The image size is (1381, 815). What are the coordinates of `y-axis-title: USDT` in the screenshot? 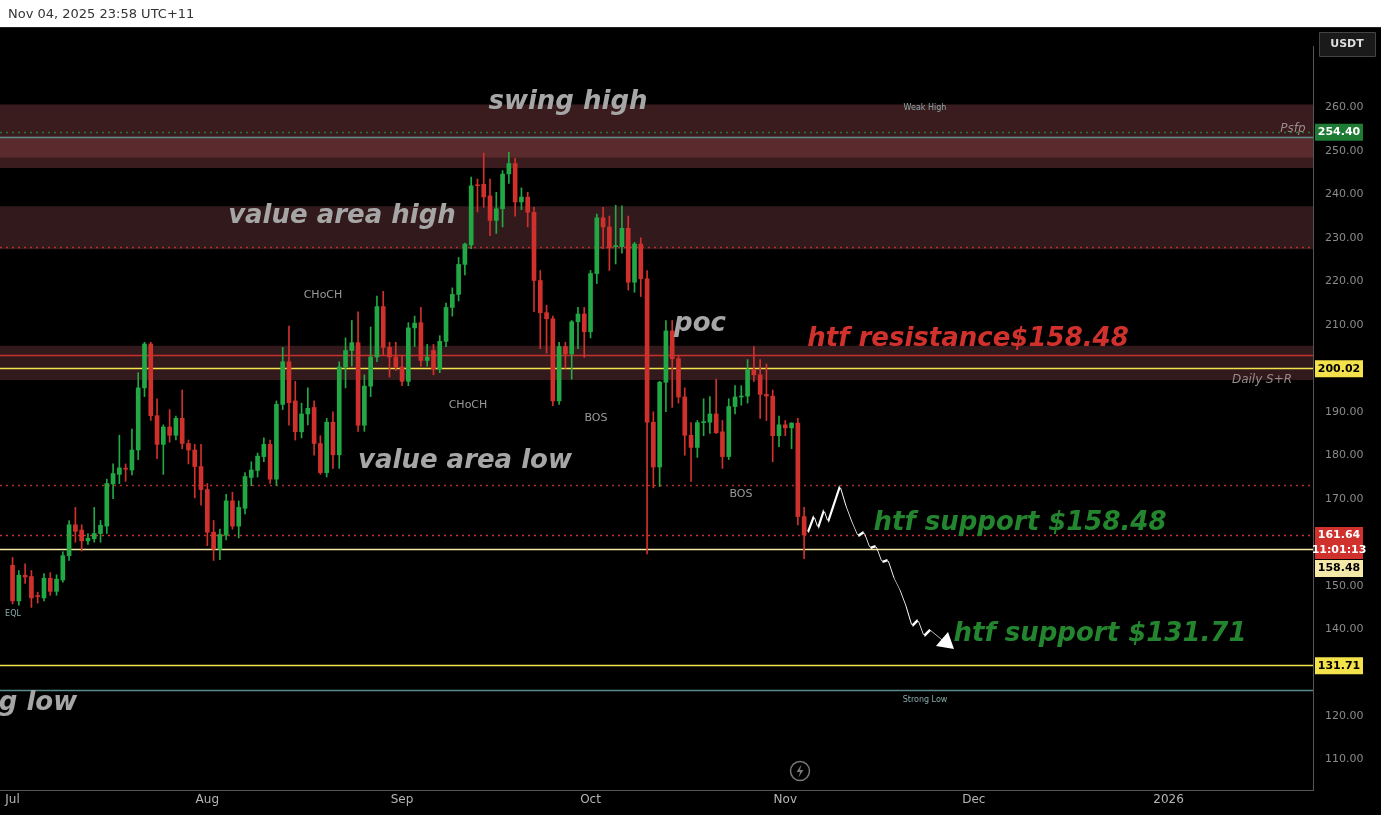 It's located at (1347, 44).